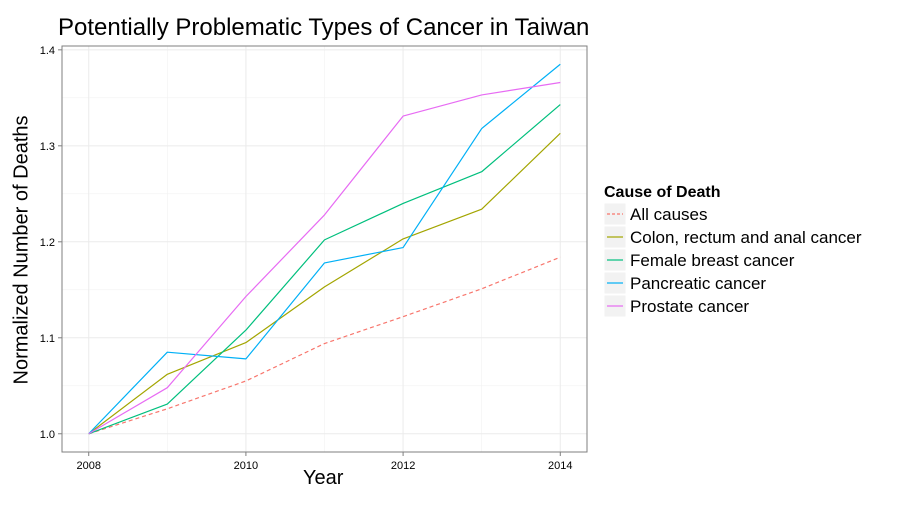  What do you see at coordinates (746, 237) in the screenshot?
I see `legend-item-label: Colon, rectum and anal cancer` at bounding box center [746, 237].